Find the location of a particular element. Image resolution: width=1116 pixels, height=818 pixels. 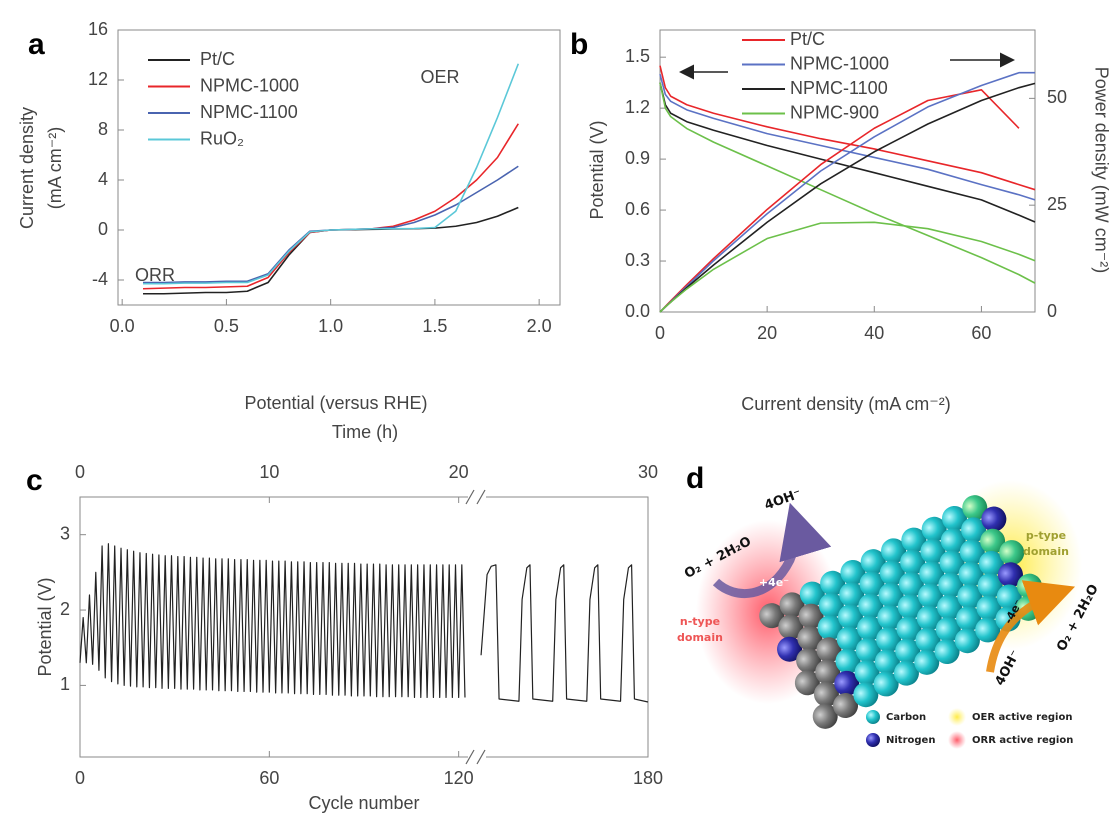

legend-swatch is located at coordinates (873, 717).